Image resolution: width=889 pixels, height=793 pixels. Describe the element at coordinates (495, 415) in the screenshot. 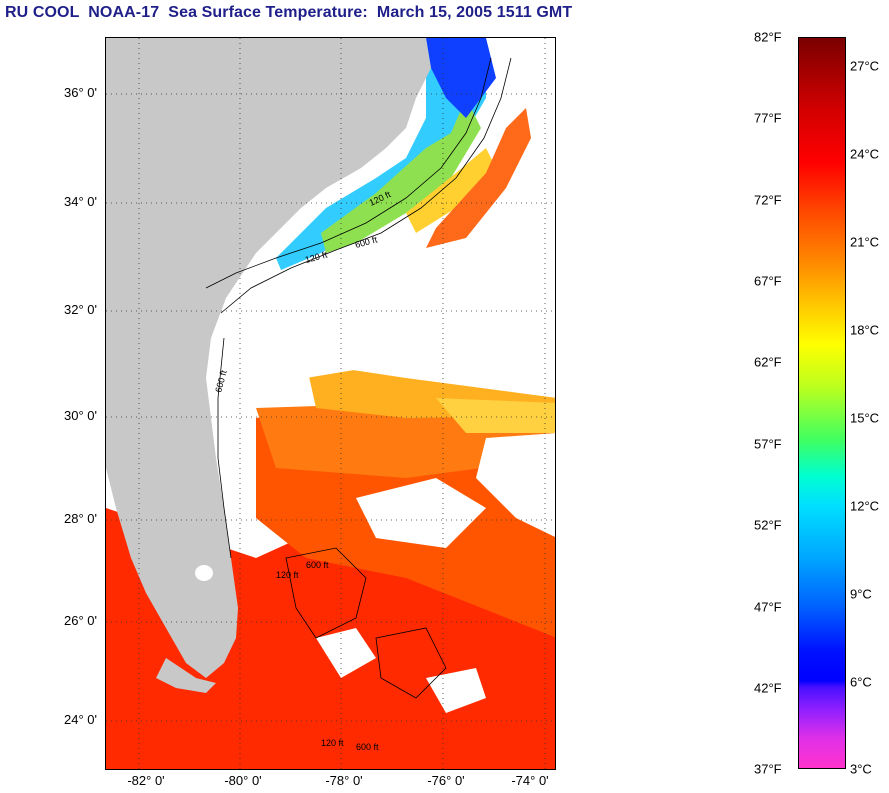

I see `yellow-streak` at that location.